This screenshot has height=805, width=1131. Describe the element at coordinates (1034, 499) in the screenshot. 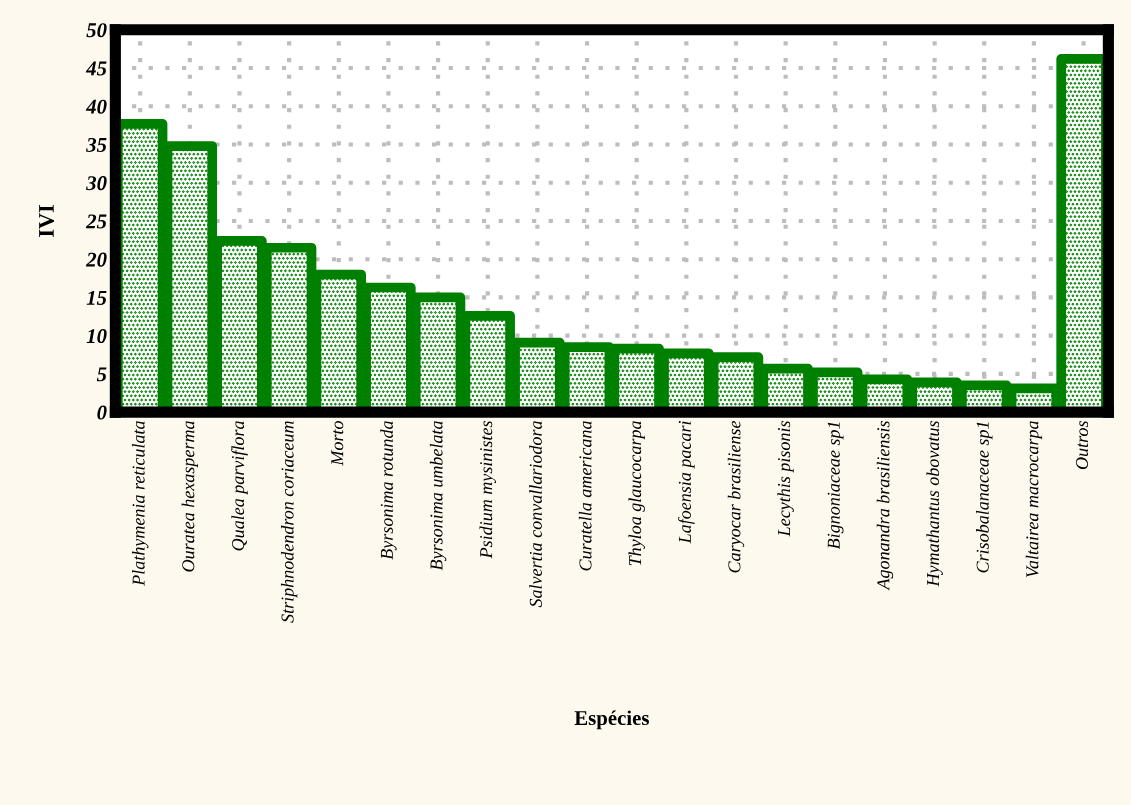

I see `x-tick-label: Valtairea macrocarpa` at that location.